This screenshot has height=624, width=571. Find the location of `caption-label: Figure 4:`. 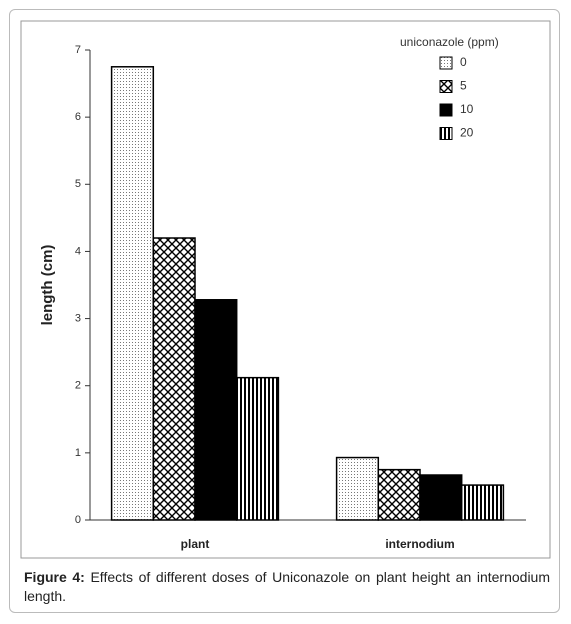

caption-label: Figure 4: is located at coordinates (54, 577).